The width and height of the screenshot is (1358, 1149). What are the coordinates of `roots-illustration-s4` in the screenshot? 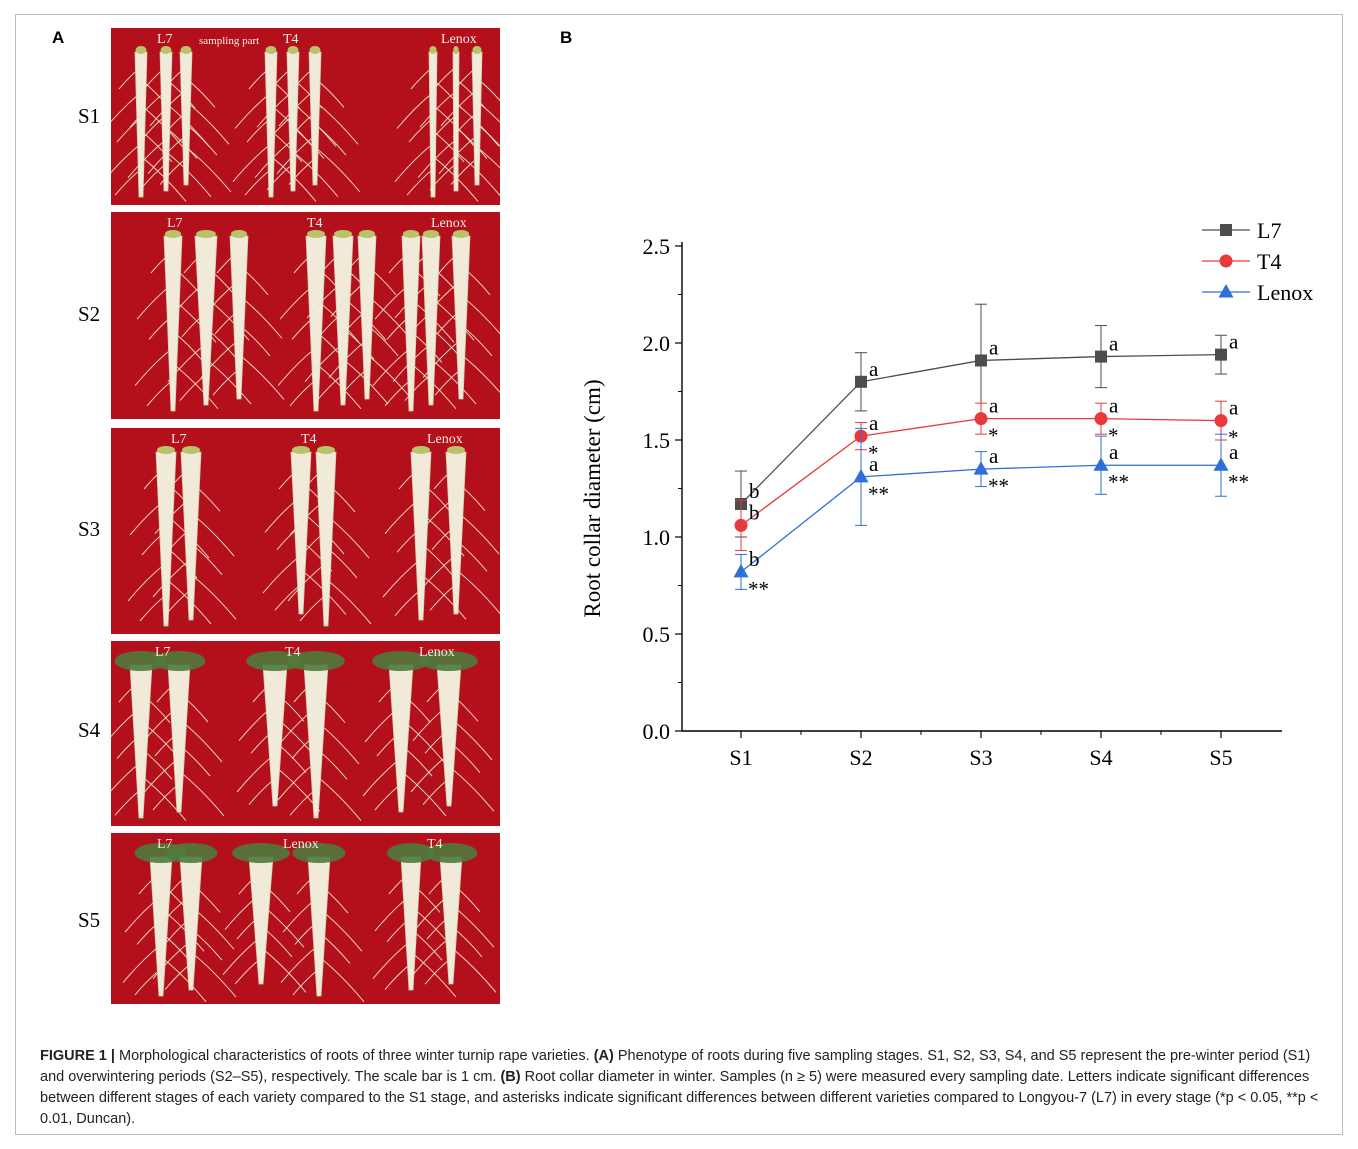 It's located at (303, 736).